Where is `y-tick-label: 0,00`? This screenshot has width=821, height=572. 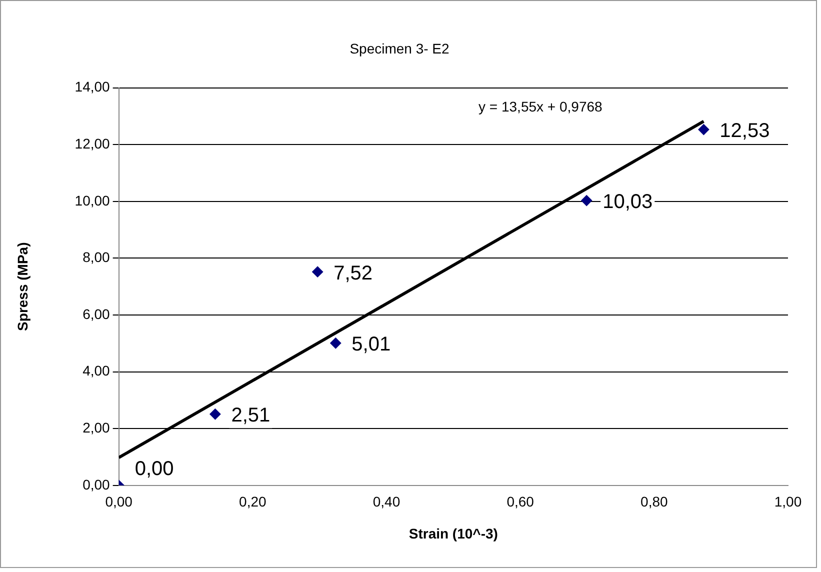 y-tick-label: 0,00 is located at coordinates (96, 484).